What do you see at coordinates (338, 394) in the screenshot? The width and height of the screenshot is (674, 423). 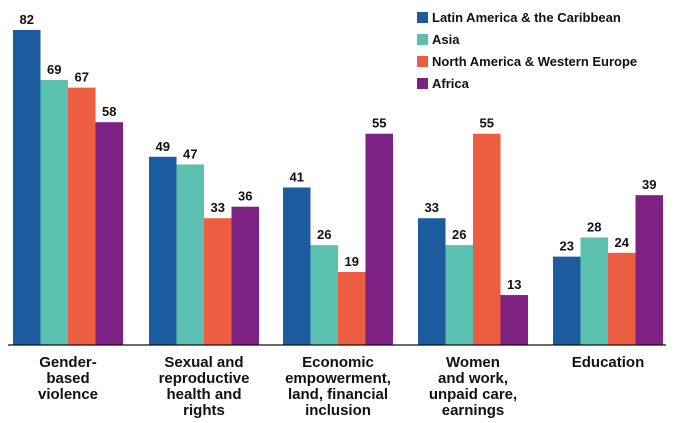 I see `category-label: land, financial` at bounding box center [338, 394].